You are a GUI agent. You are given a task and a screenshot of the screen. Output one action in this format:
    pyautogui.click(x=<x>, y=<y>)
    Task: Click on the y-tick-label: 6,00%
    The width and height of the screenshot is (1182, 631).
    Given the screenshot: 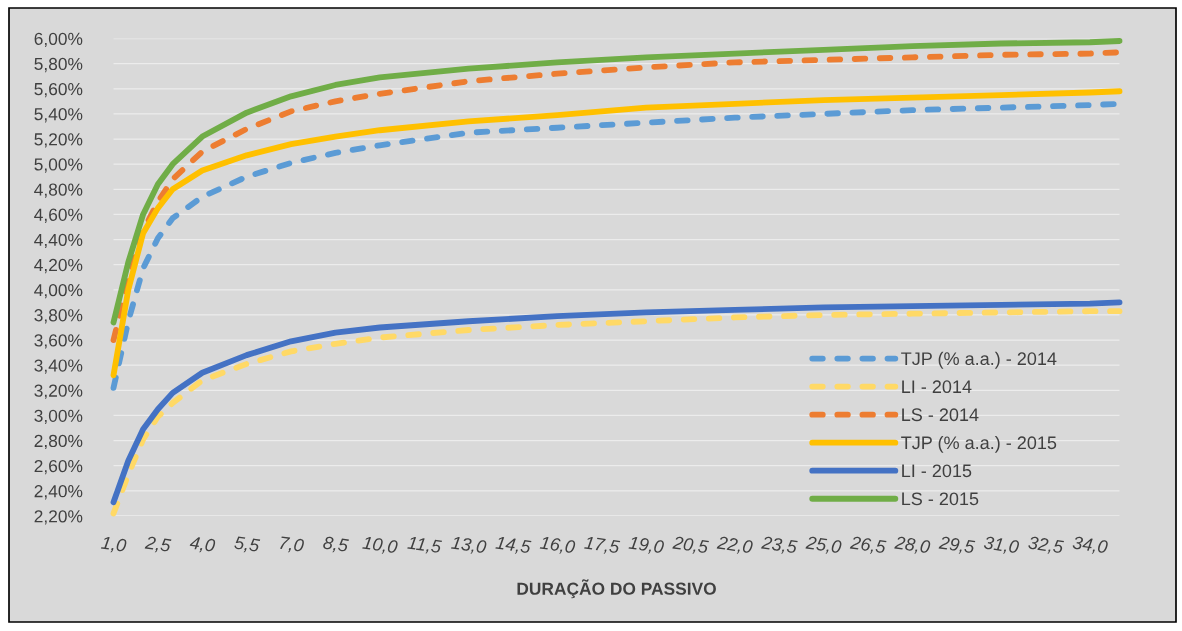 What is the action you would take?
    pyautogui.click(x=58, y=40)
    